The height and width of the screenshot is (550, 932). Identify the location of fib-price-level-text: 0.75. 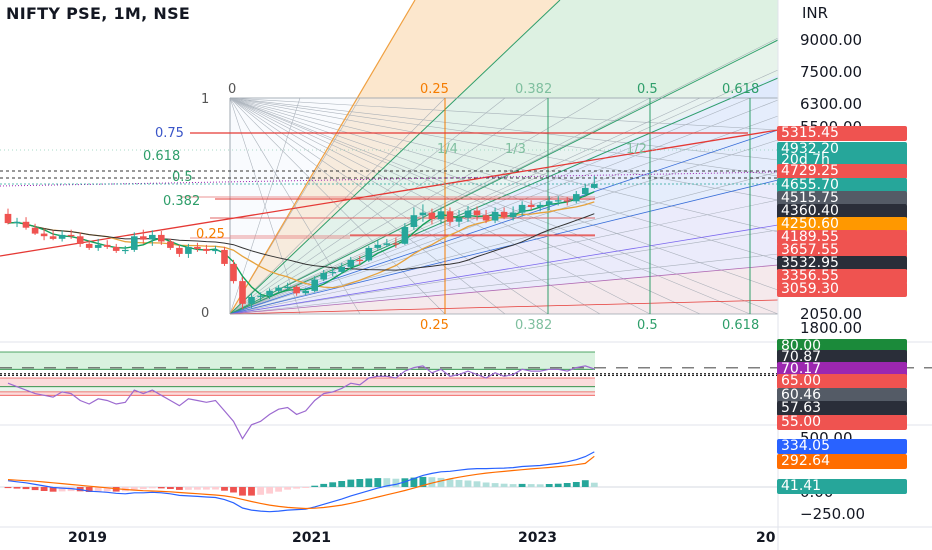
(169, 133).